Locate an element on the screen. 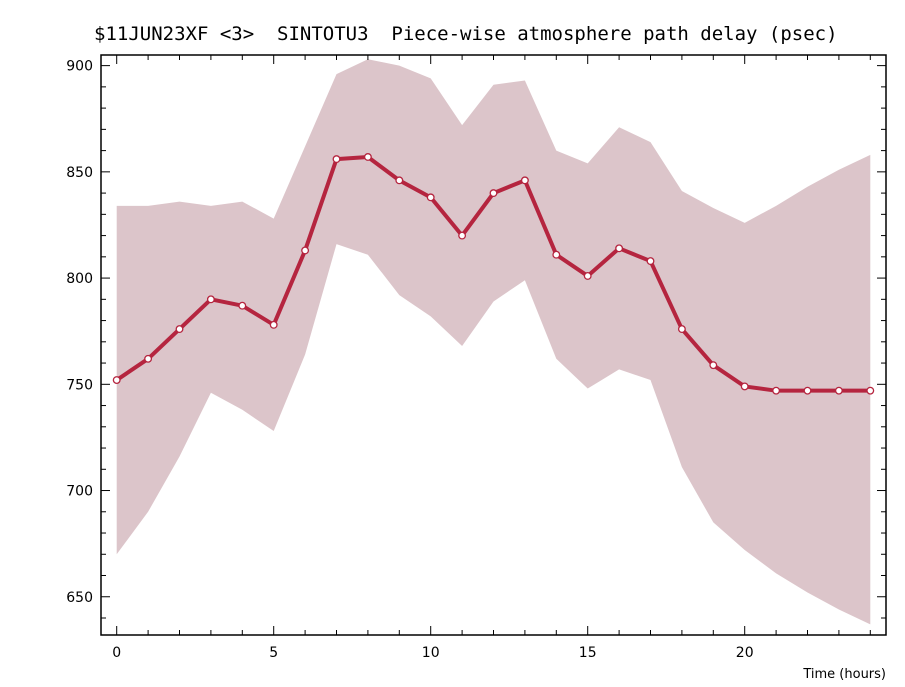 Image resolution: width=905 pixels, height=687 pixels. x-axis-title: Time (hours) is located at coordinates (844, 674).